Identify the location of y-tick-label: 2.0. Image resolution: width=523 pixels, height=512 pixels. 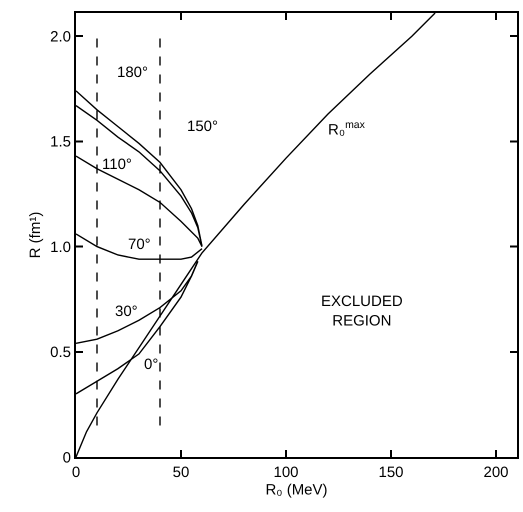
(60, 37).